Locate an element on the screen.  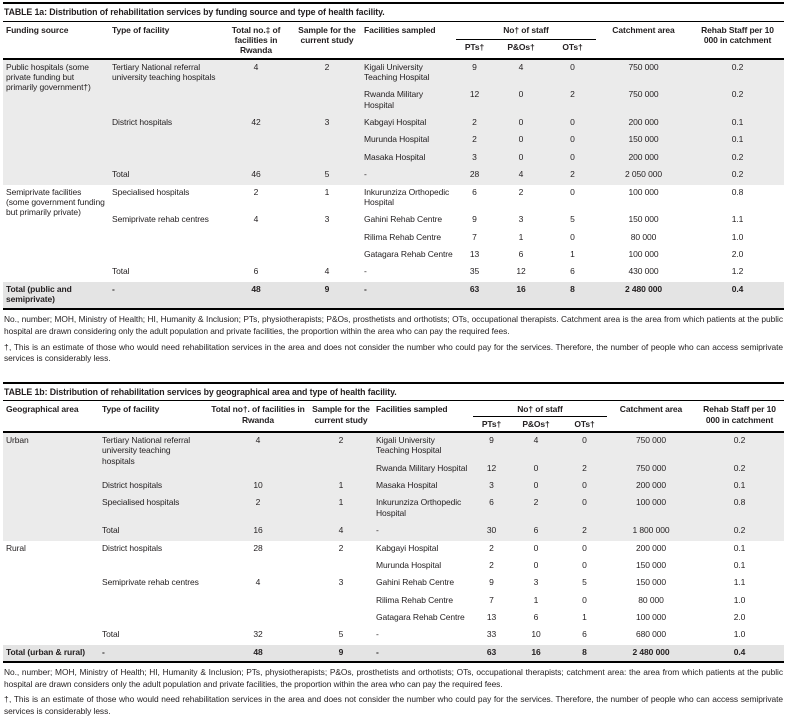
cell-catchment: 200 000 is located at coordinates (643, 158).